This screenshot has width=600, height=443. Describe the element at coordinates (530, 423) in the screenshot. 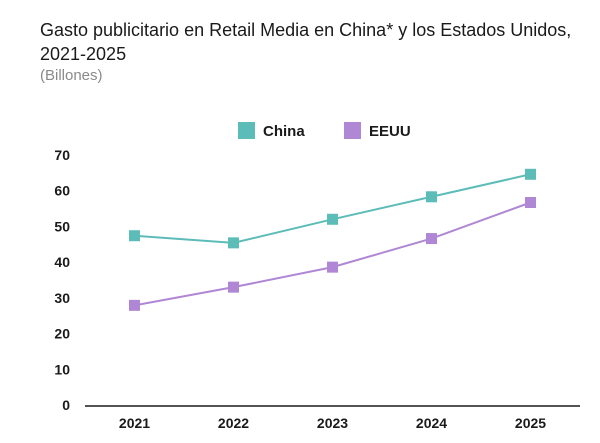

I see `x-tick-label: 2025` at that location.